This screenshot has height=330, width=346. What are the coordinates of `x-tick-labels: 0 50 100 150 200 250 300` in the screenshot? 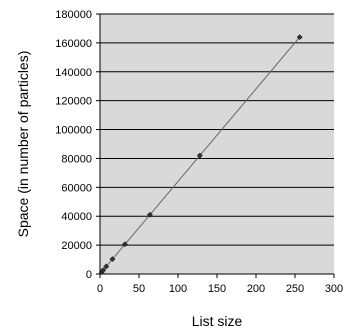 It's located at (220, 289).